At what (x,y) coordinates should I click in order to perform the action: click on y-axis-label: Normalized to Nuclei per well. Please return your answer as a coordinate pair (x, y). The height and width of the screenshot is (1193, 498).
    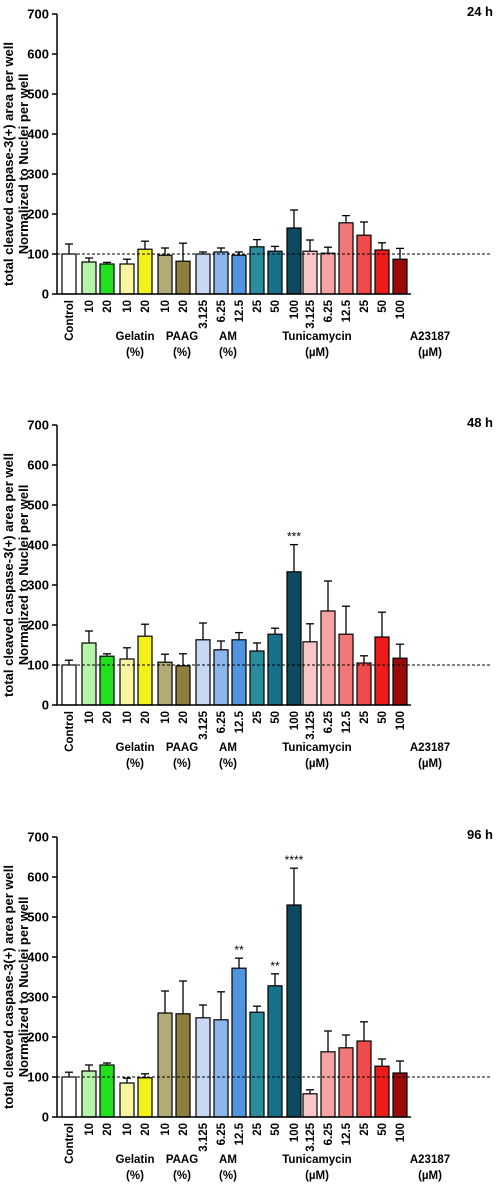
    Looking at the image, I should click on (23, 164).